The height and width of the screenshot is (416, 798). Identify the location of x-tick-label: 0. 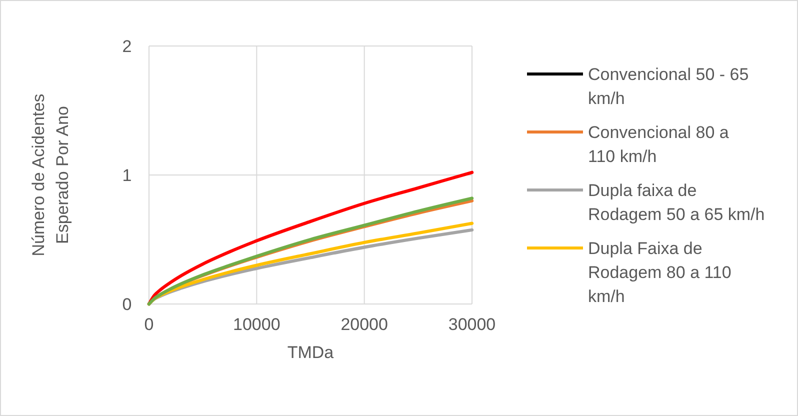
(149, 324).